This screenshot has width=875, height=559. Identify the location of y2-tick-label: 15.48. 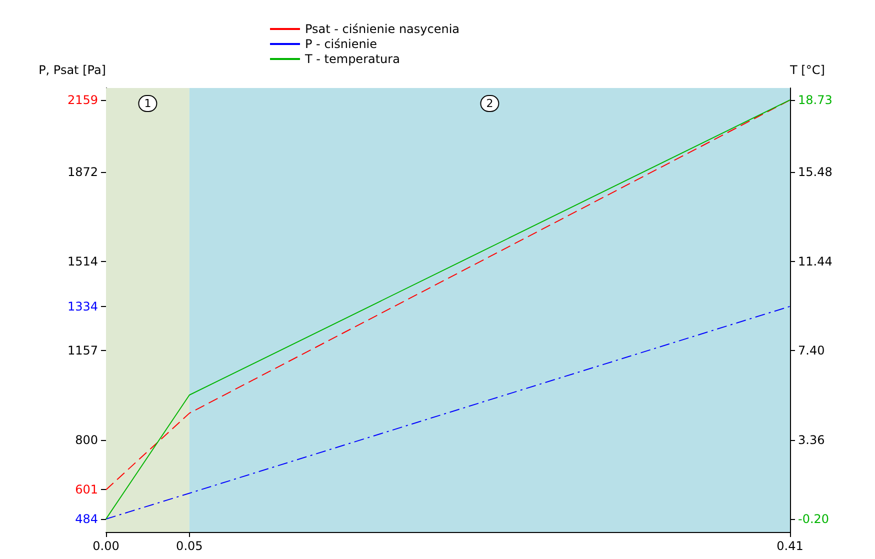
(815, 171).